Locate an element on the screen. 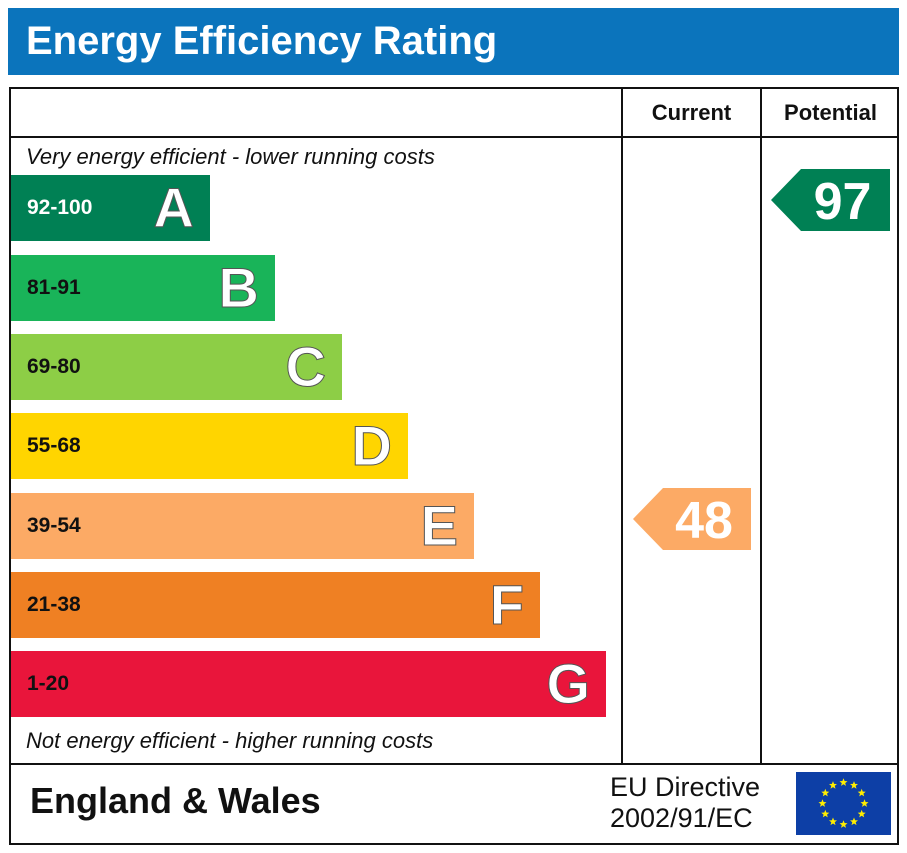  band-range: 55-68 is located at coordinates (54, 445).